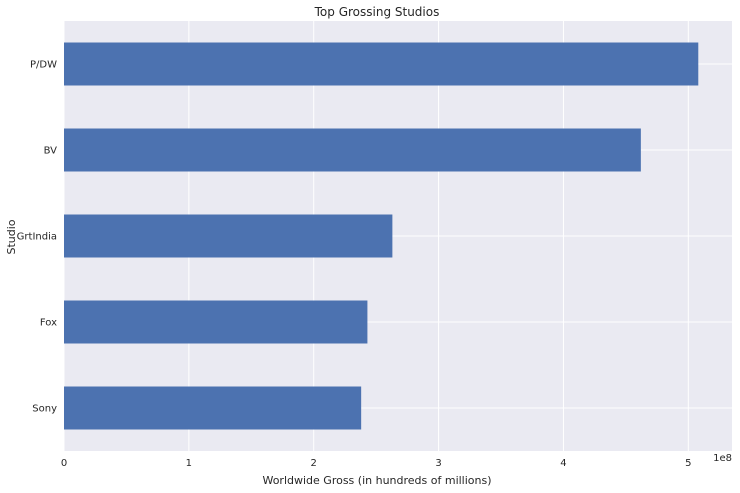 This screenshot has width=740, height=493. I want to click on y-axis-label: Studio, so click(11, 236).